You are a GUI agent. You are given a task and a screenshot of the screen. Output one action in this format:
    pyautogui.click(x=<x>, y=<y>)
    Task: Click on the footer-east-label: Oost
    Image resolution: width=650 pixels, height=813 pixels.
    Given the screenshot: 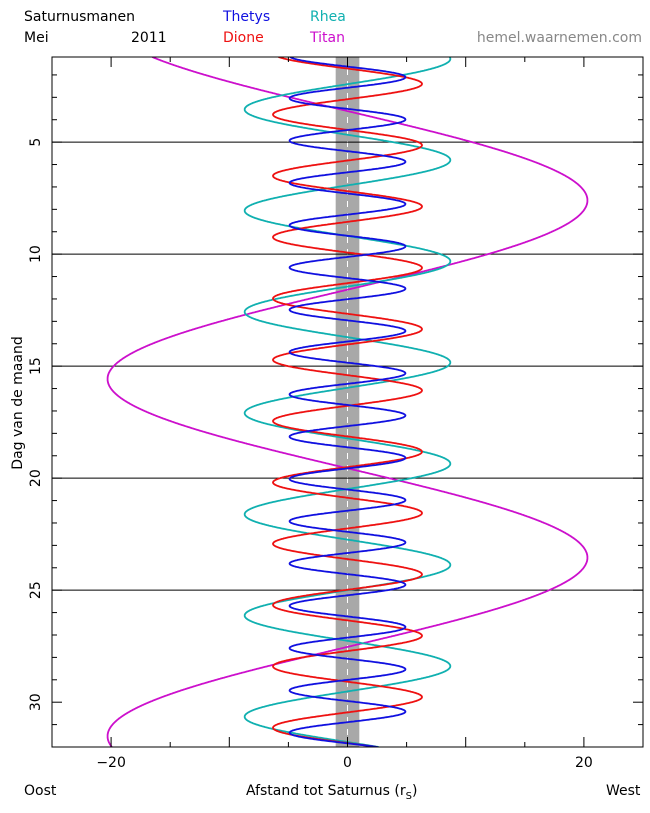 What is the action you would take?
    pyautogui.click(x=40, y=791)
    